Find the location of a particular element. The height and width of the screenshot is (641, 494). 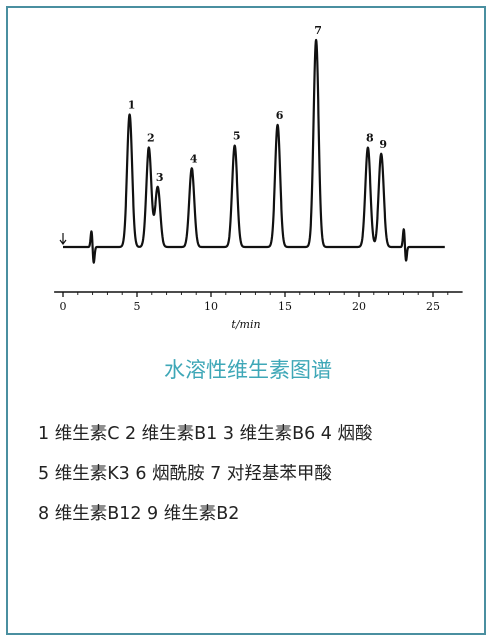

peak-label: 6 is located at coordinates (280, 115).